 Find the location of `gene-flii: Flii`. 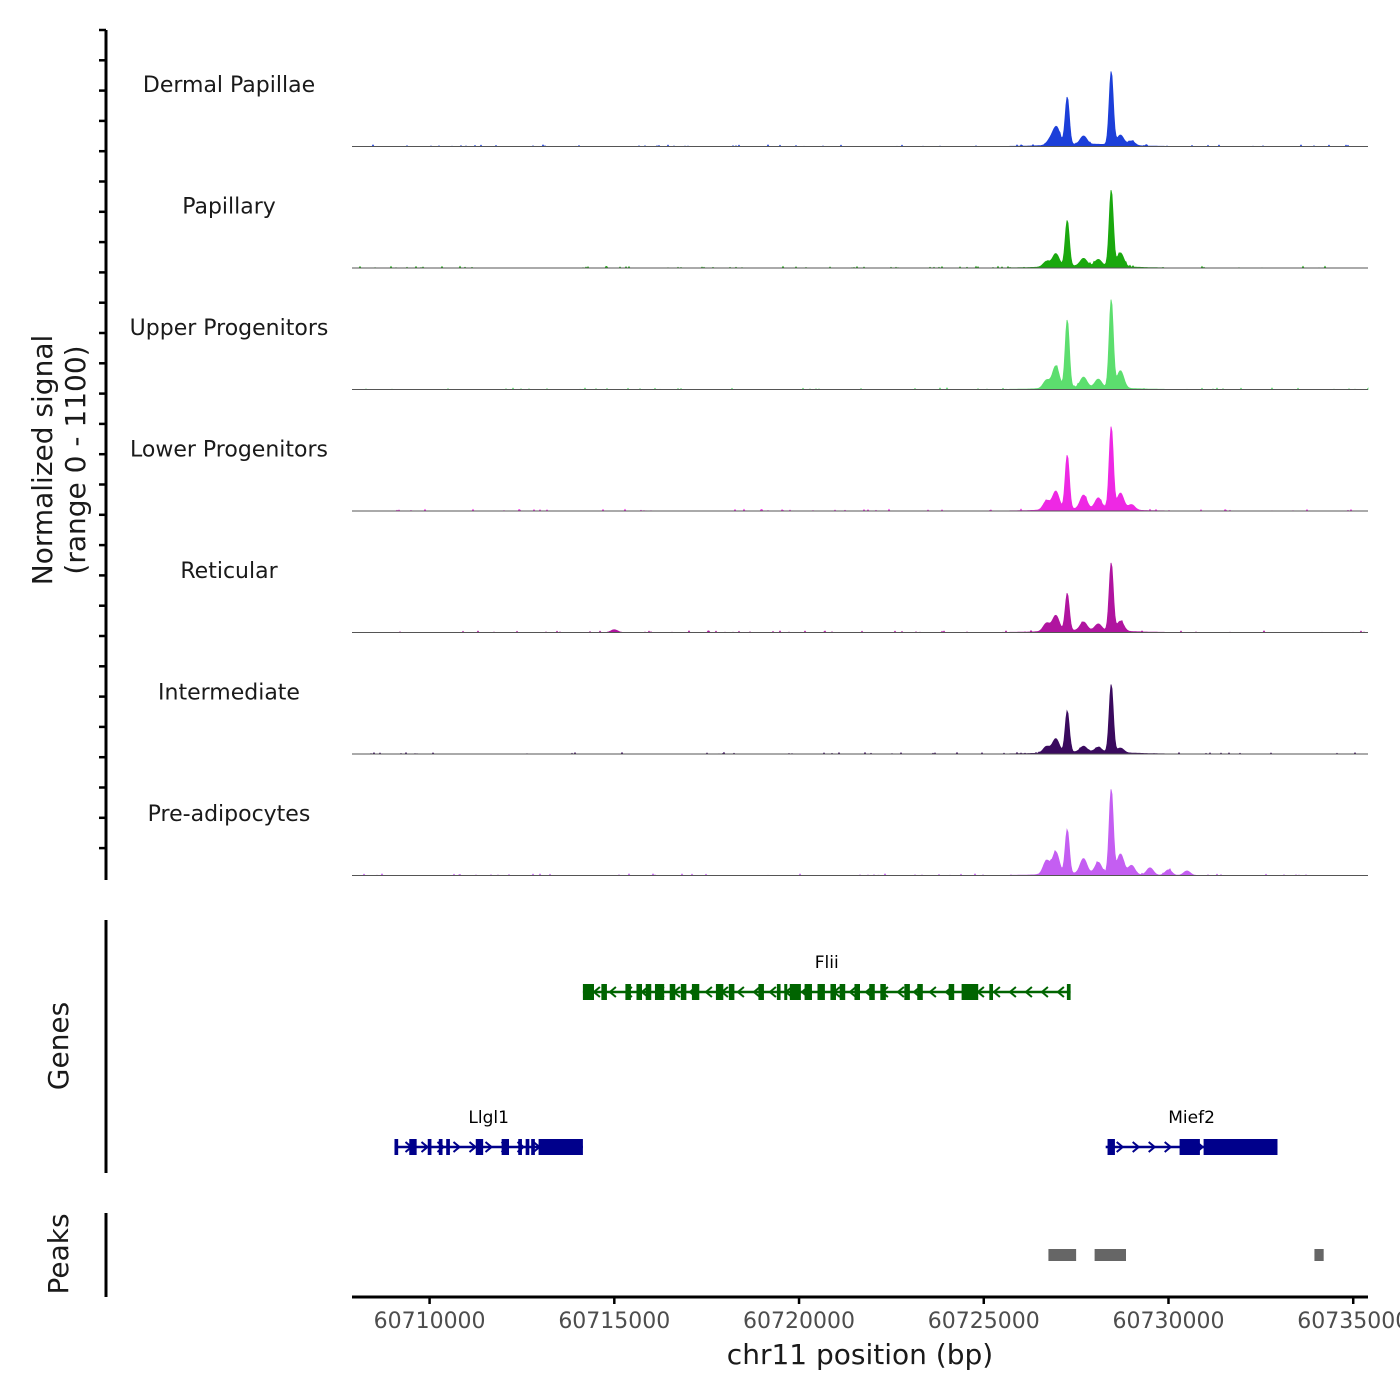

gene-flii: Flii is located at coordinates (826, 976).